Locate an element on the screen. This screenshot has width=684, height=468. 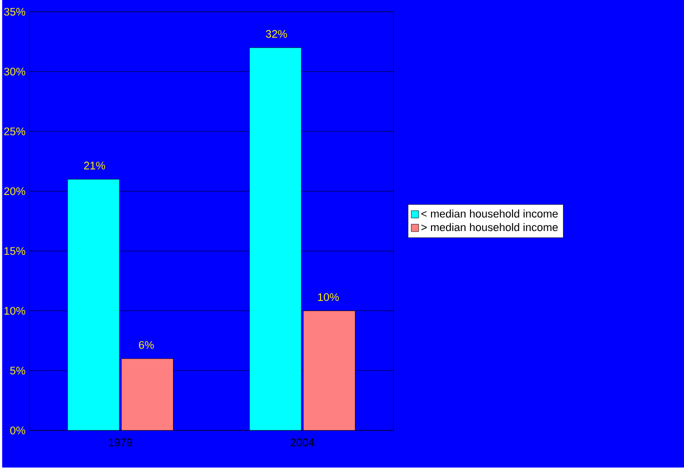
y-tick-label: 5% is located at coordinates (18, 371).